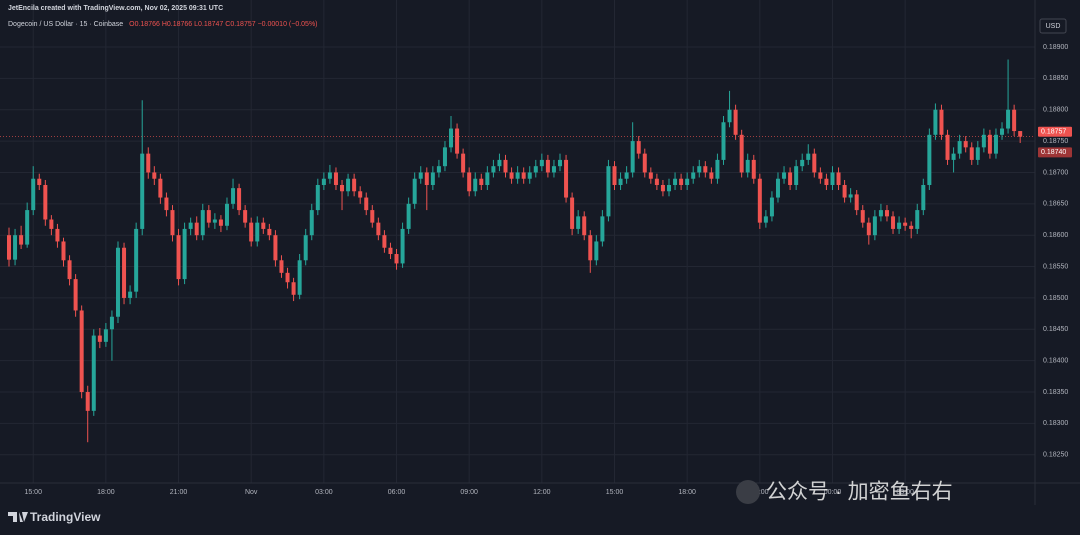  I want to click on price-label: 0.18757, so click(1053, 132).